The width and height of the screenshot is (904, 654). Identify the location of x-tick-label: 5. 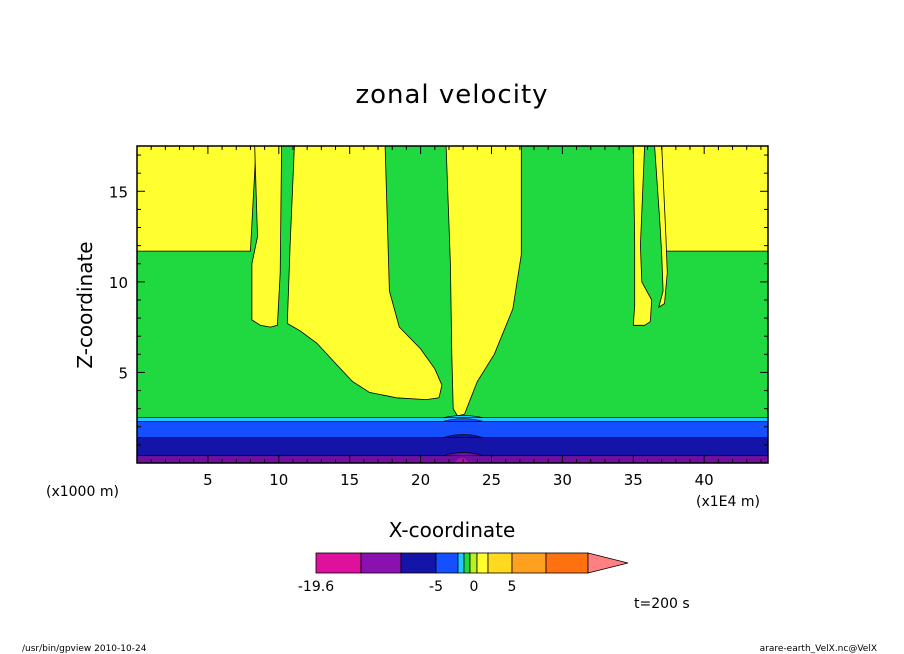
(208, 480).